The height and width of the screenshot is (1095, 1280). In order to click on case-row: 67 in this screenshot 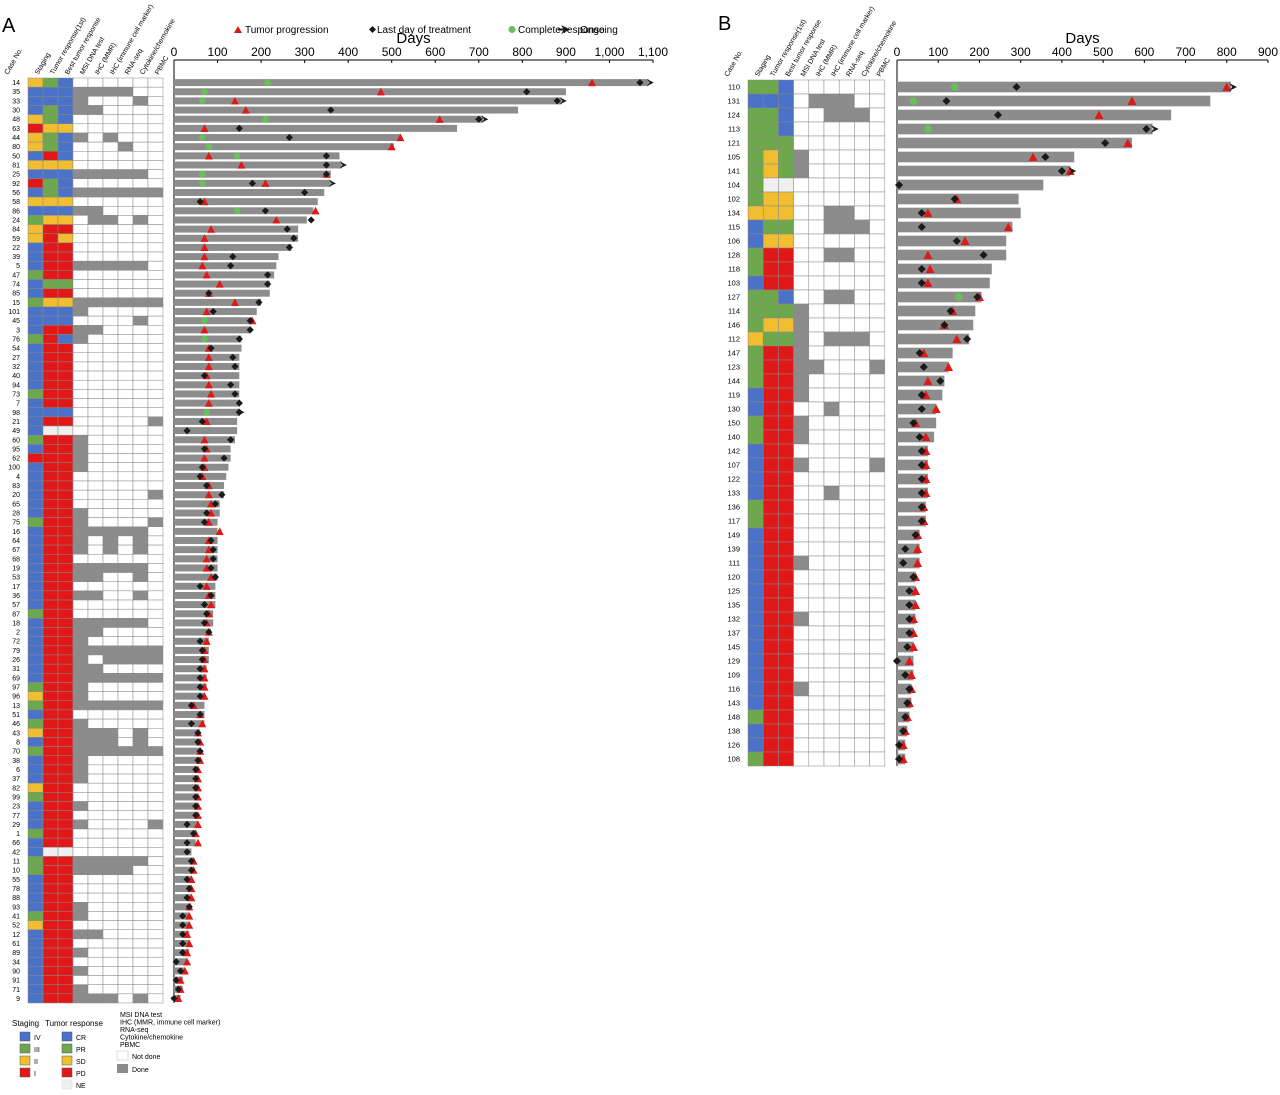, I will do `click(115, 549)`.